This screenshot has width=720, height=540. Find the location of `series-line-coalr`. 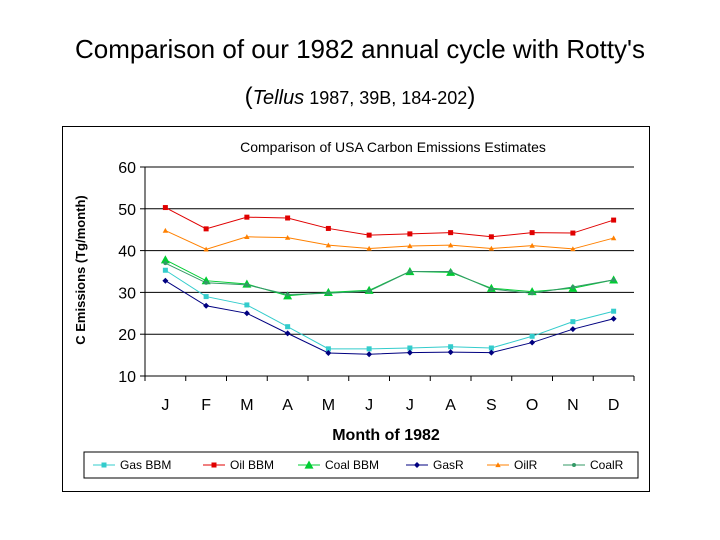

series-line-coalr is located at coordinates (389, 278).